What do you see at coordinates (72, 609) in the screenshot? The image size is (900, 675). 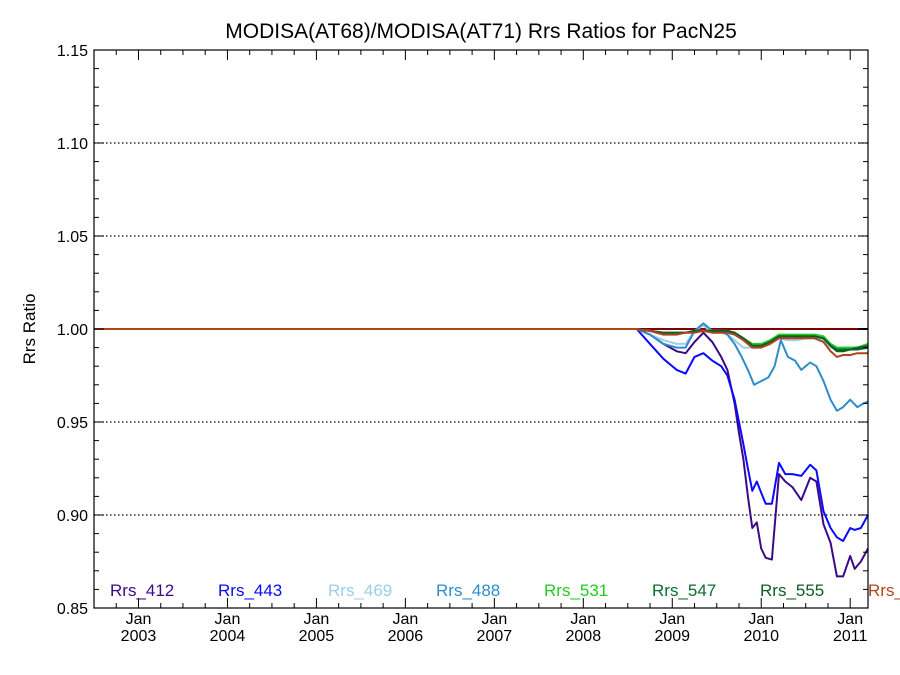 I see `y-tick-label: 0.85` at bounding box center [72, 609].